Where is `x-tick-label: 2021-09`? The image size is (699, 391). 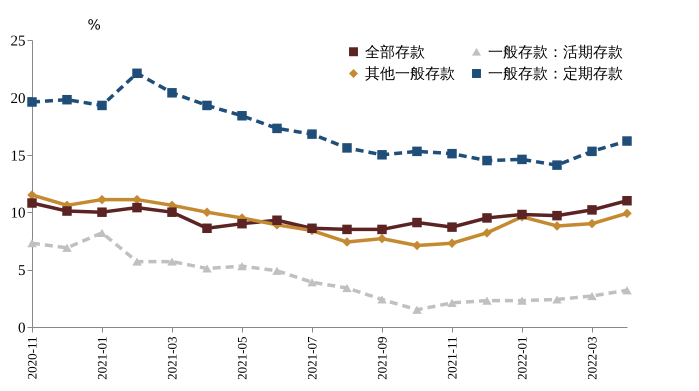 x-tick-label: 2021-09 is located at coordinates (382, 358).